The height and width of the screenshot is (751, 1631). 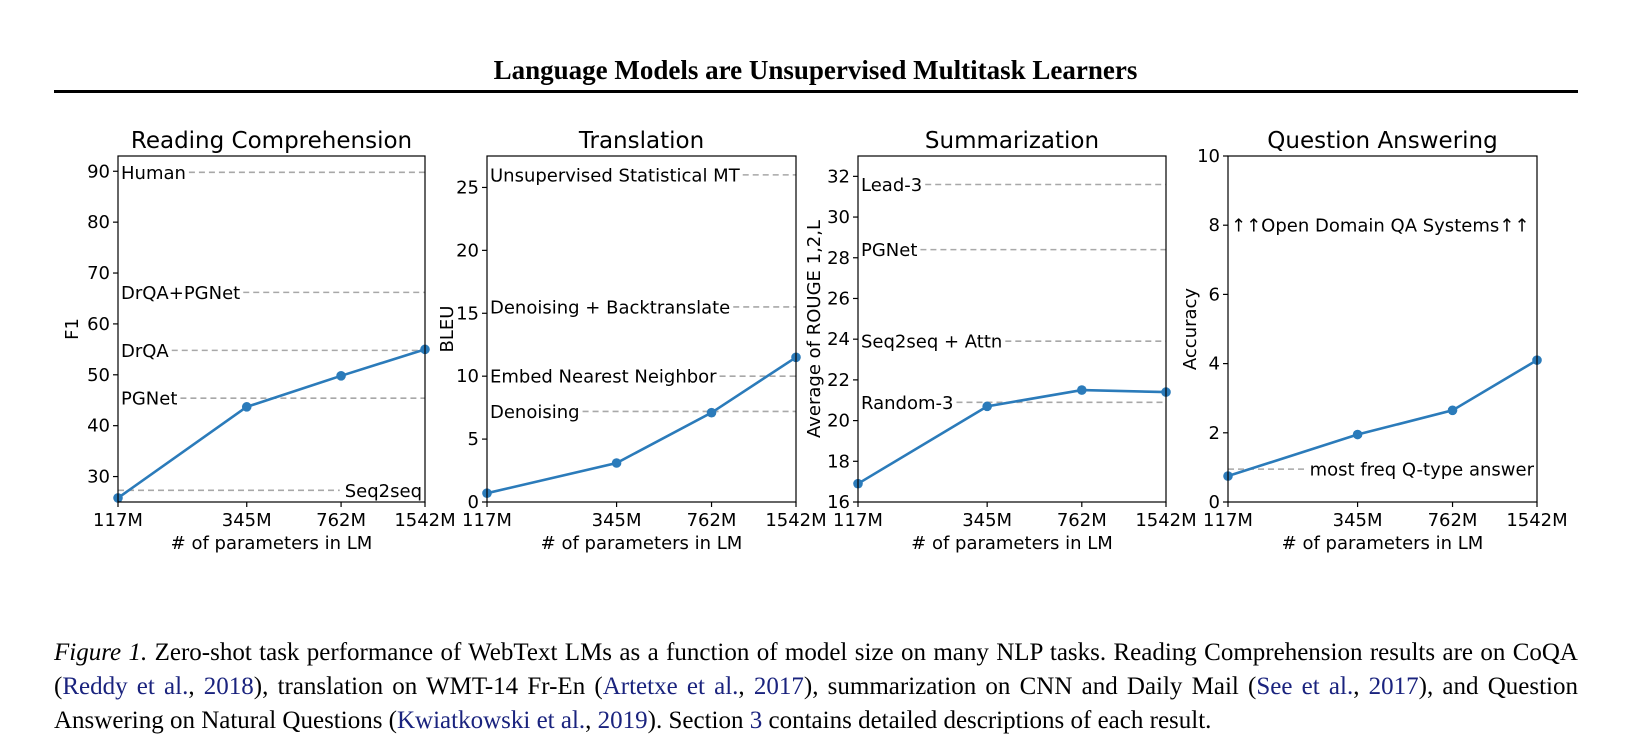 What do you see at coordinates (98, 375) in the screenshot?
I see `y-tick-label: 50` at bounding box center [98, 375].